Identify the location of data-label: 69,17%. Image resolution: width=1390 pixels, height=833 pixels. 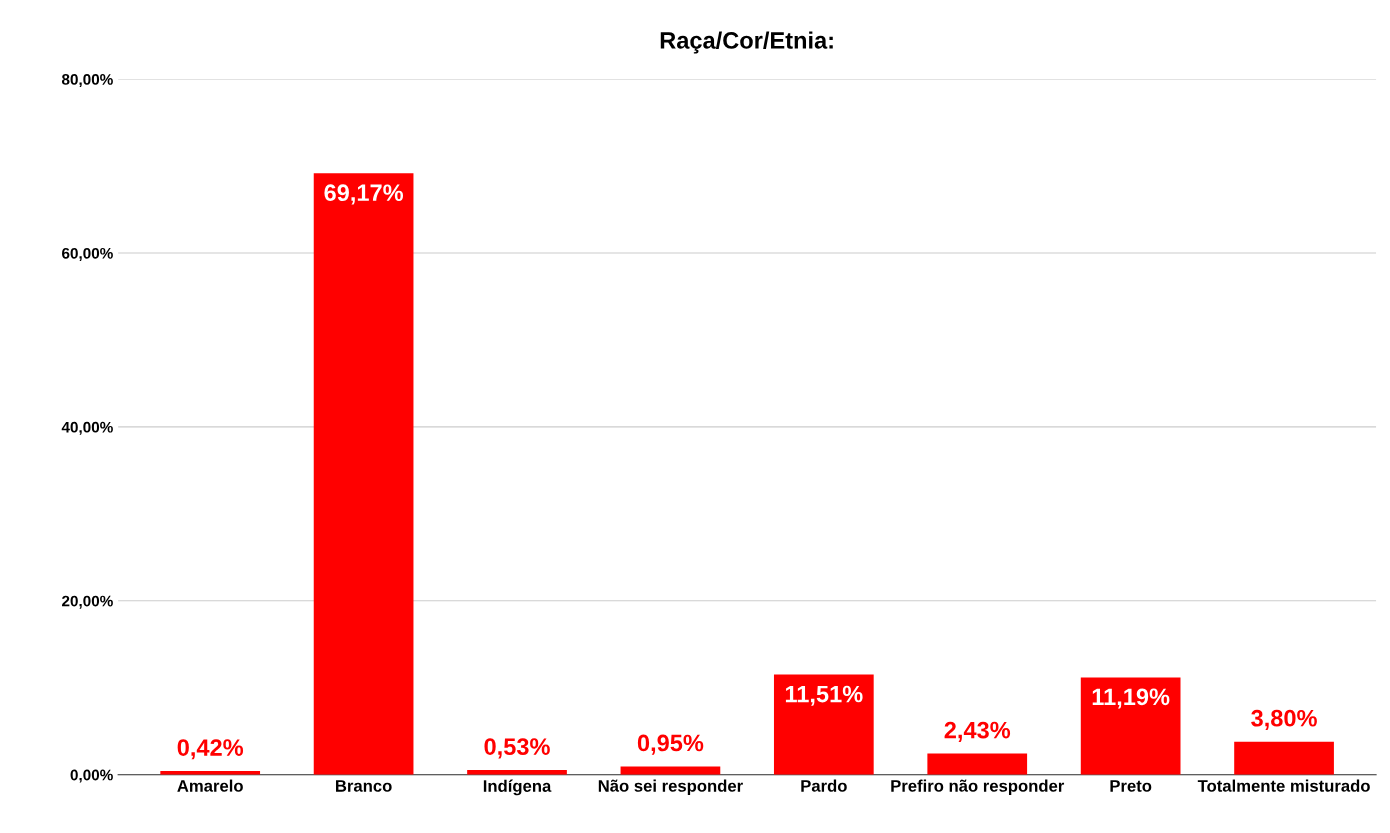
(364, 194).